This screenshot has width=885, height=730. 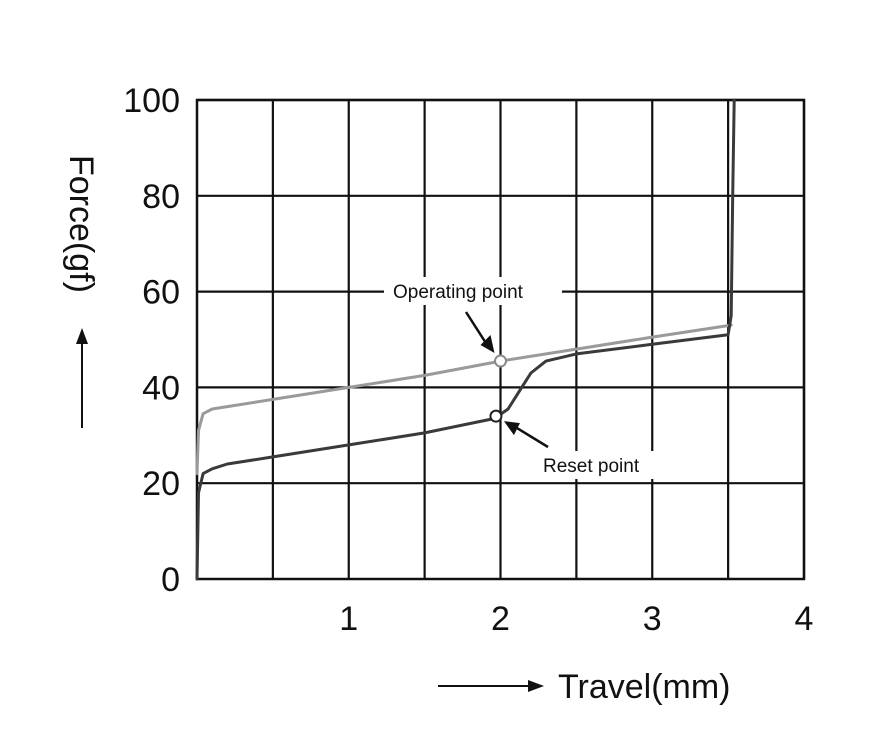 What do you see at coordinates (500, 619) in the screenshot?
I see `x-tick-label-1: 2` at bounding box center [500, 619].